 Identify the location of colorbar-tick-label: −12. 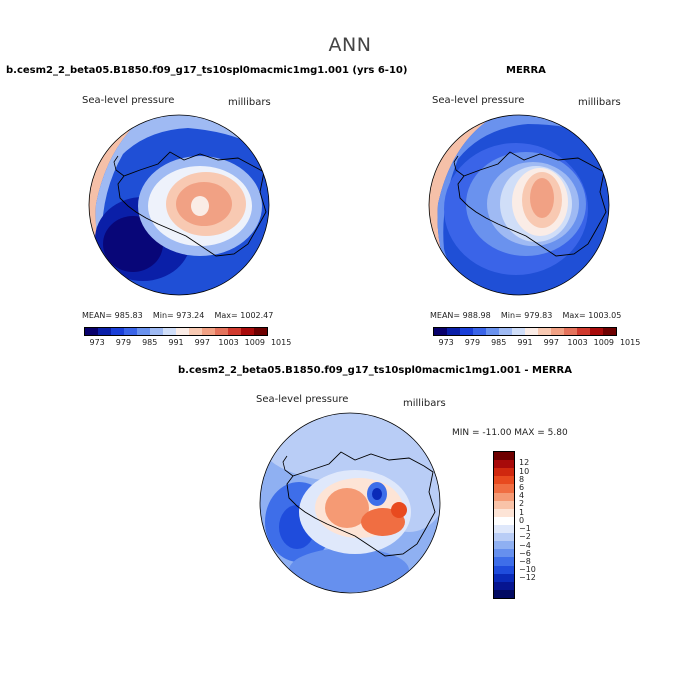
(527, 578).